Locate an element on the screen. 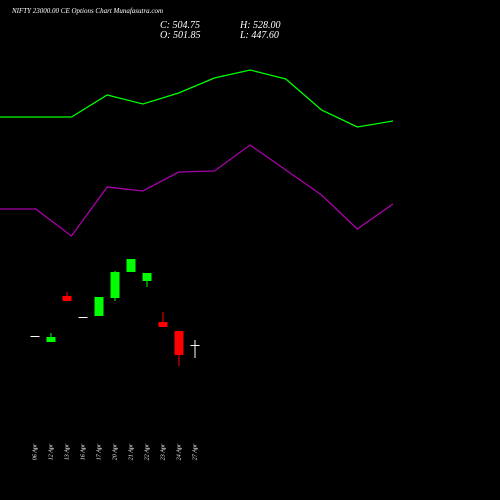 The image size is (500, 500). x-tick-label: 23 Apr is located at coordinates (163, 451).